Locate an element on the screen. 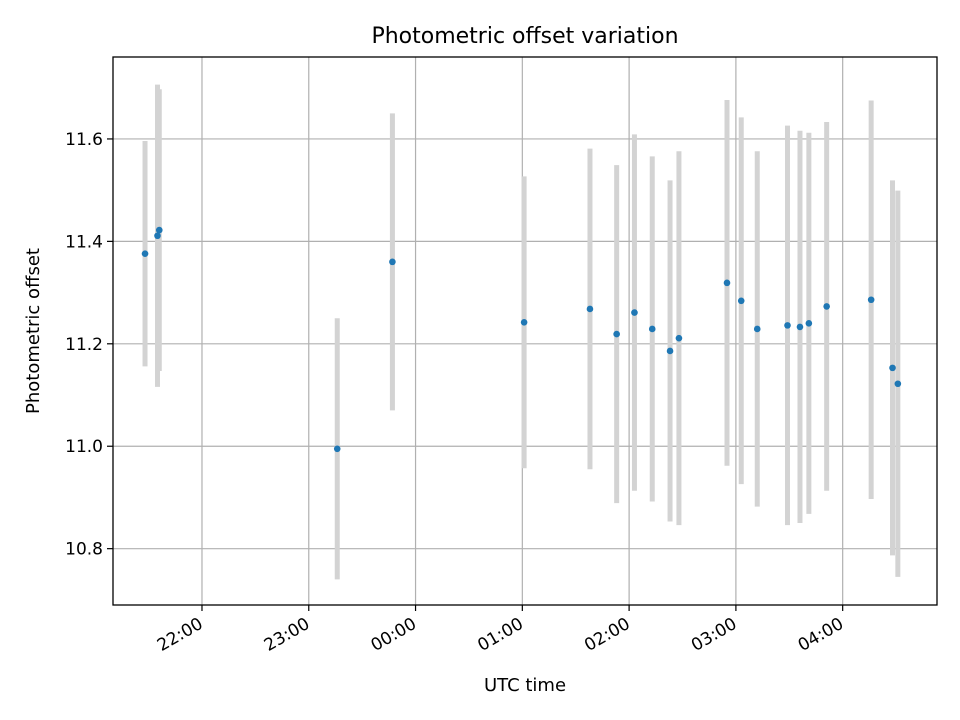  x-tick-label: 02:00 is located at coordinates (607, 635).